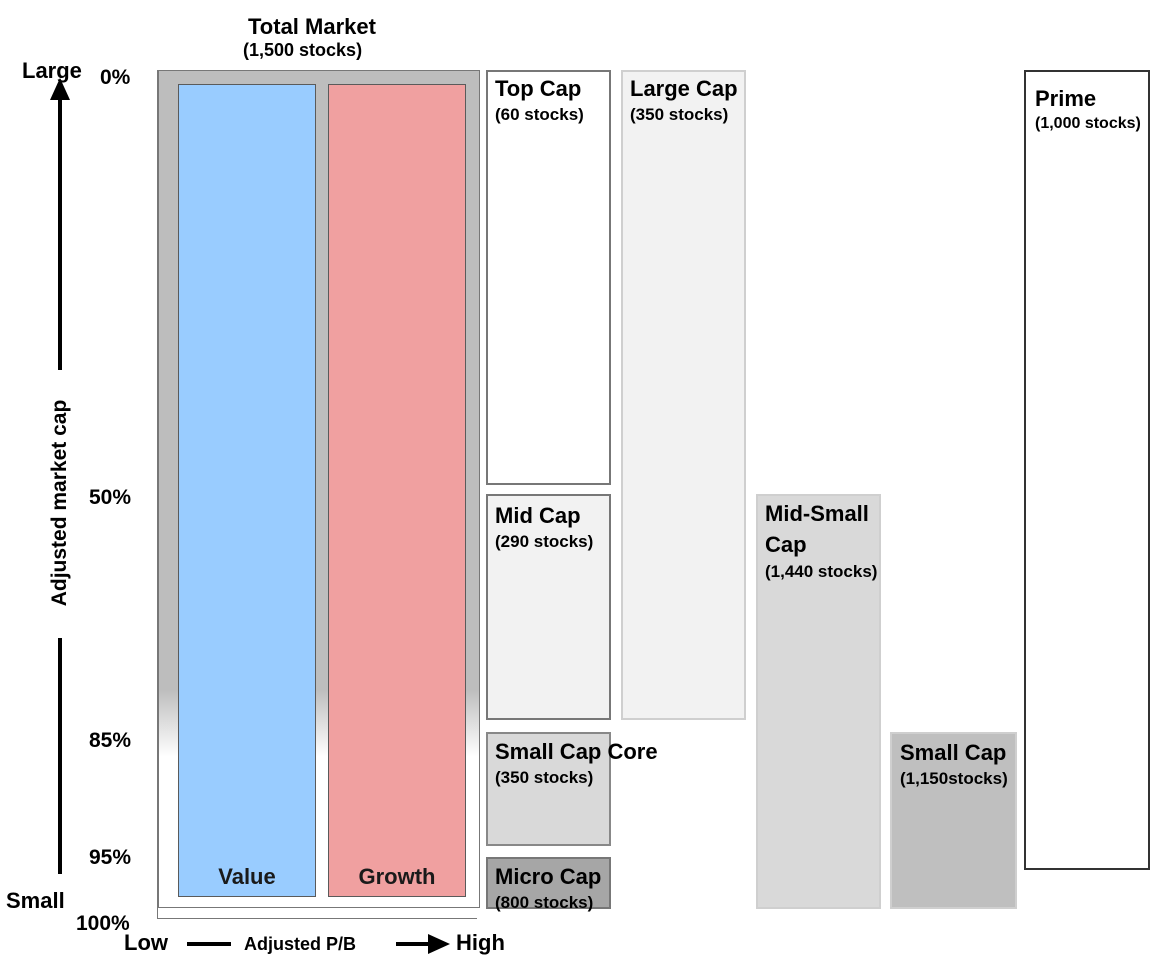 This screenshot has height=957, width=1173. Describe the element at coordinates (35, 900) in the screenshot. I see `y-axis-bottom-label: Small` at that location.